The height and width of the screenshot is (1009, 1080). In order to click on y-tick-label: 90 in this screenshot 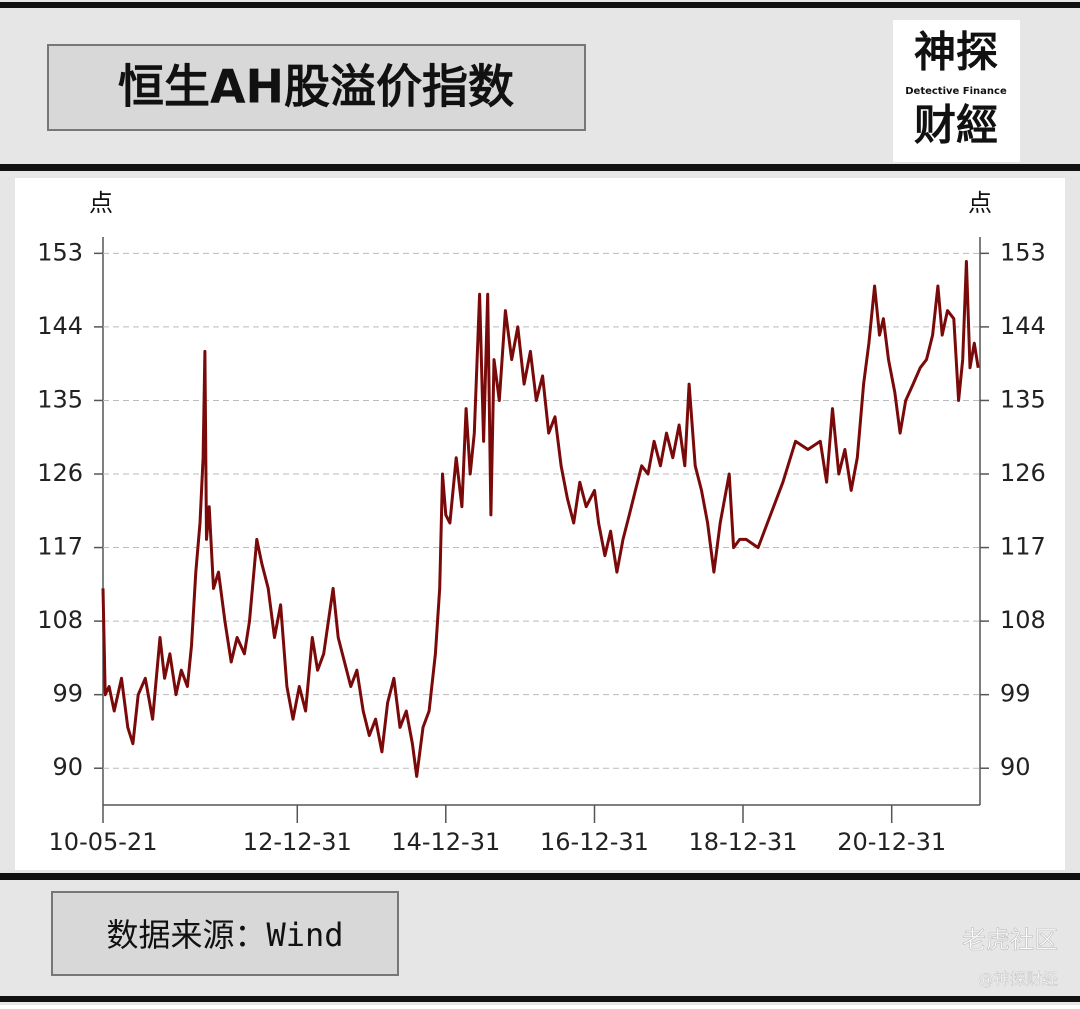, I will do `click(67, 767)`.